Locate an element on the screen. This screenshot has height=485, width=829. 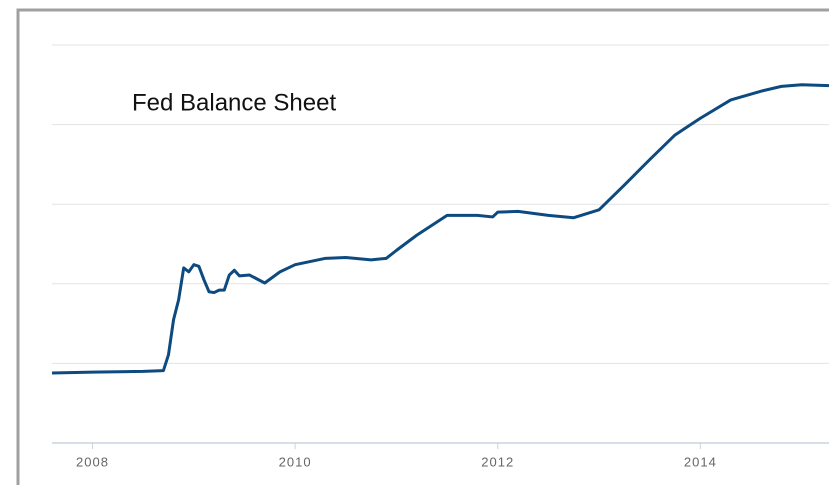
chart-title: Fed Balance Sheet is located at coordinates (234, 102).